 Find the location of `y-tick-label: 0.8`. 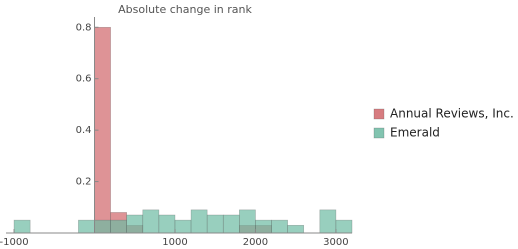

y-tick-label: 0.8 is located at coordinates (84, 27).